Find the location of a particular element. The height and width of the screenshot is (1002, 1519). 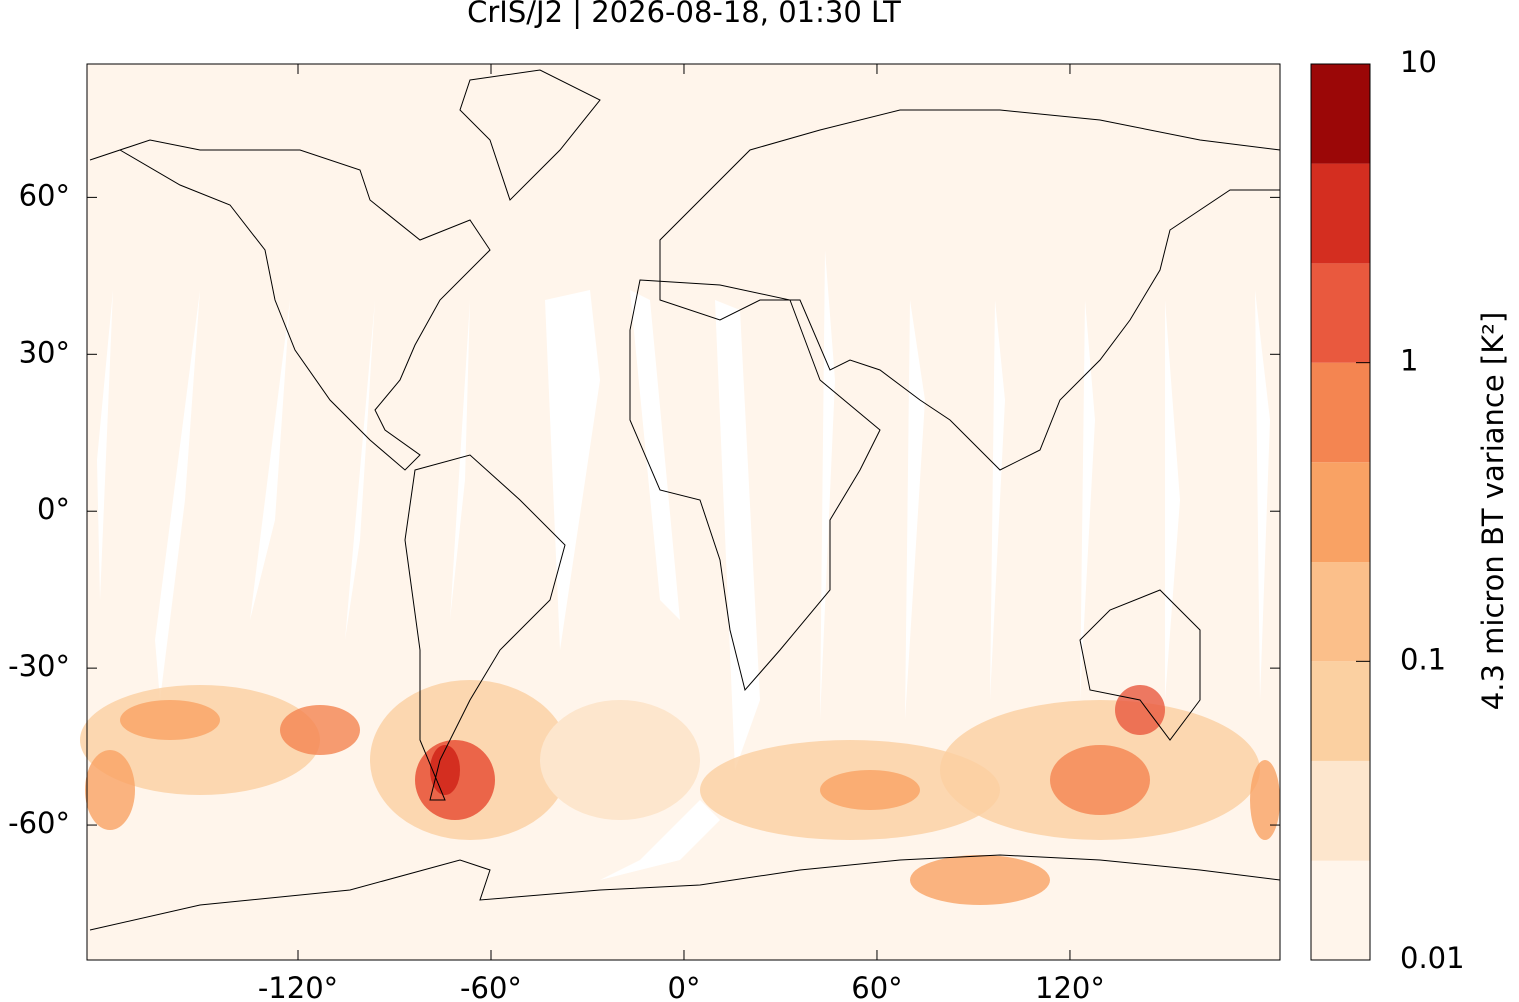

x-tick-label: 120° is located at coordinates (1070, 986).